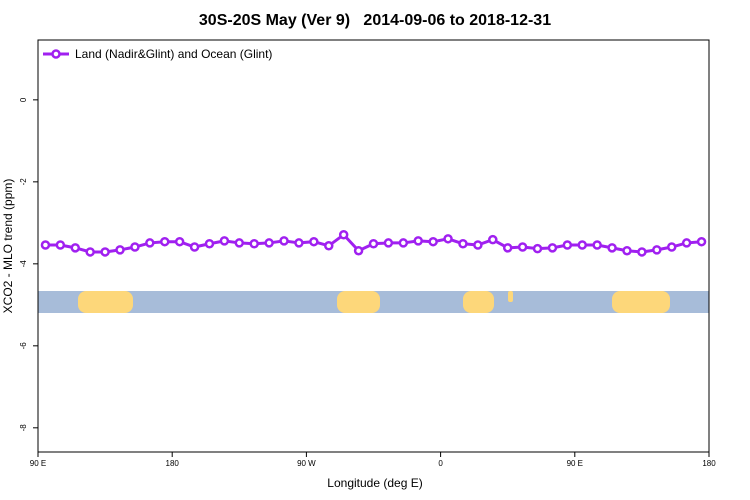  I want to click on y-tick-label: -8, so click(23, 428).